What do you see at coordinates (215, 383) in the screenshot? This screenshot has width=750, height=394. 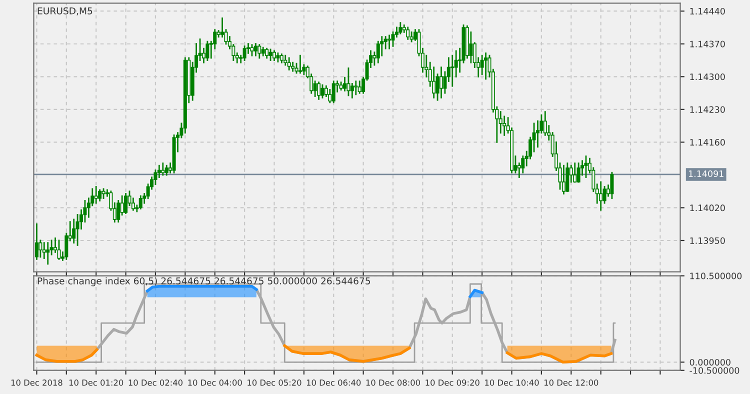 I see `x-tick-label: 10 Dec 04:00` at bounding box center [215, 383].